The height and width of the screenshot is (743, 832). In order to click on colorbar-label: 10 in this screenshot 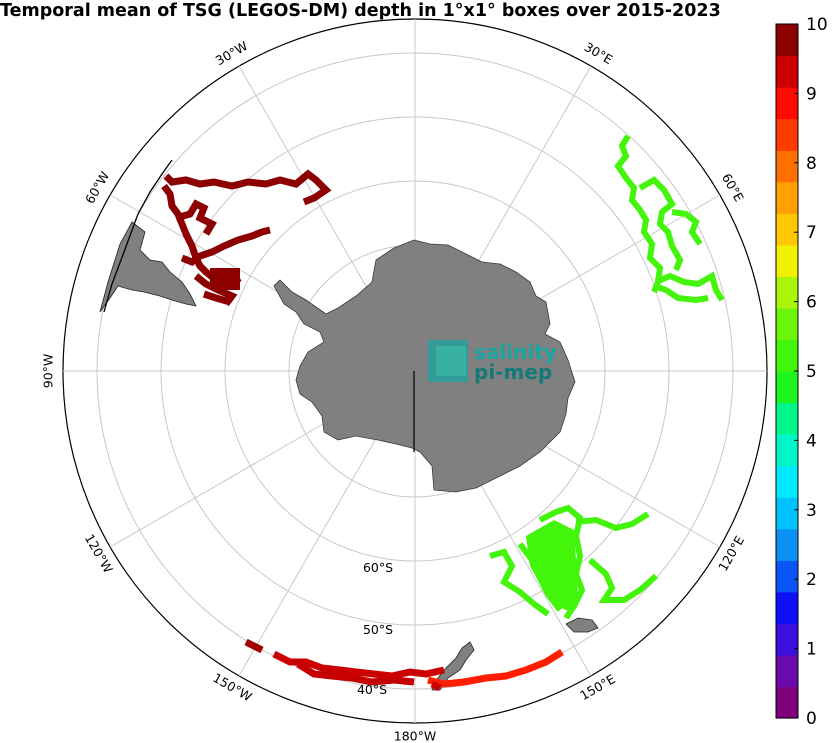, I will do `click(817, 25)`.